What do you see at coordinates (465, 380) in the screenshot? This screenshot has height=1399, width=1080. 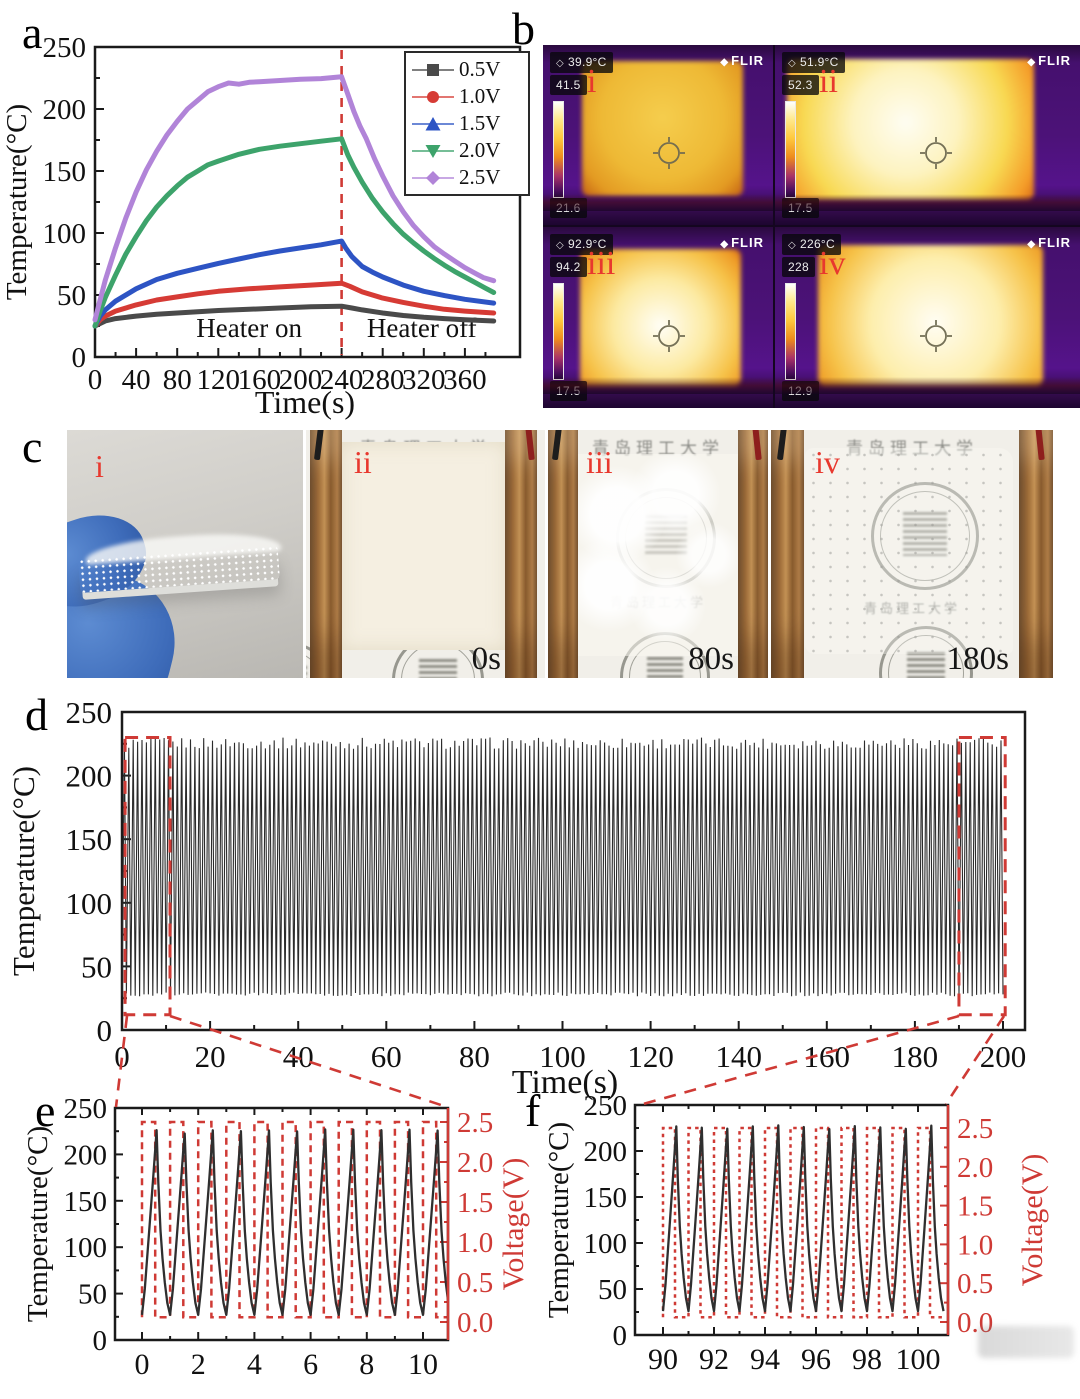 I see `svg-text: 360` at bounding box center [465, 380].